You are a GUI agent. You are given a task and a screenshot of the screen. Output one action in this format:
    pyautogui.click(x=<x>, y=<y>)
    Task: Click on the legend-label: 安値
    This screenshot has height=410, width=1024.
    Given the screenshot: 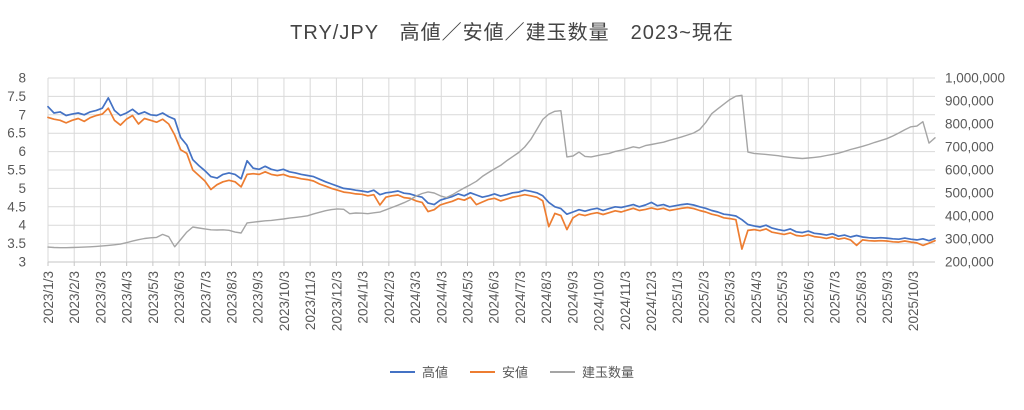 What is the action you would take?
    pyautogui.click(x=514, y=372)
    